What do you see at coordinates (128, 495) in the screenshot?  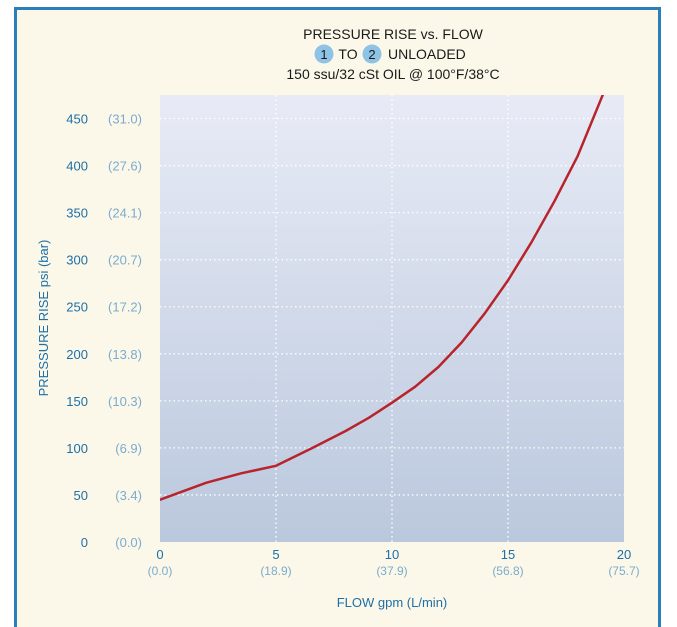 I see `y-tick-sublabel: (3.4)` at bounding box center [128, 495].